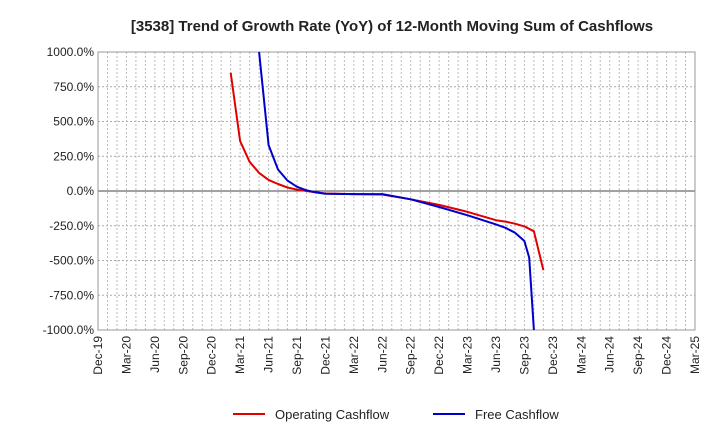 The image size is (720, 440). What do you see at coordinates (71, 52) in the screenshot?
I see `y-tick-label: 1000.0%` at bounding box center [71, 52].